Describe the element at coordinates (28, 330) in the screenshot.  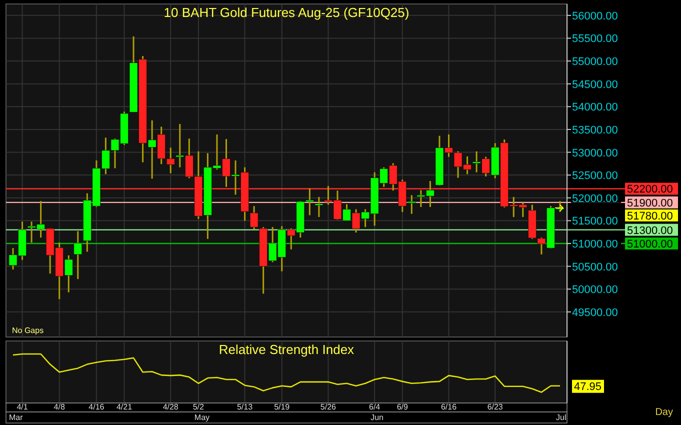
I see `annotation: No Gaps` at that location.